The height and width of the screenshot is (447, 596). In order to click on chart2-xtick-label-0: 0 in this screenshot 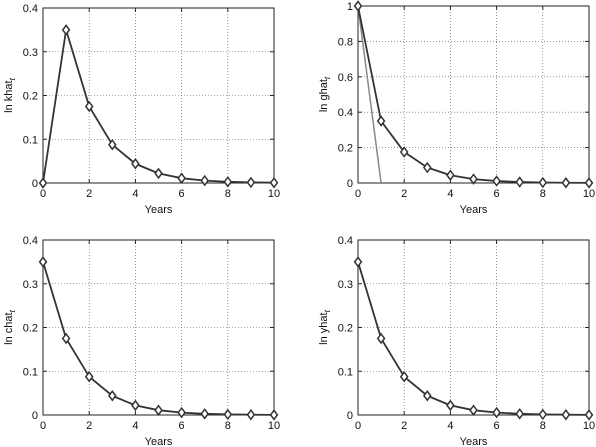, I will do `click(43, 426)`.